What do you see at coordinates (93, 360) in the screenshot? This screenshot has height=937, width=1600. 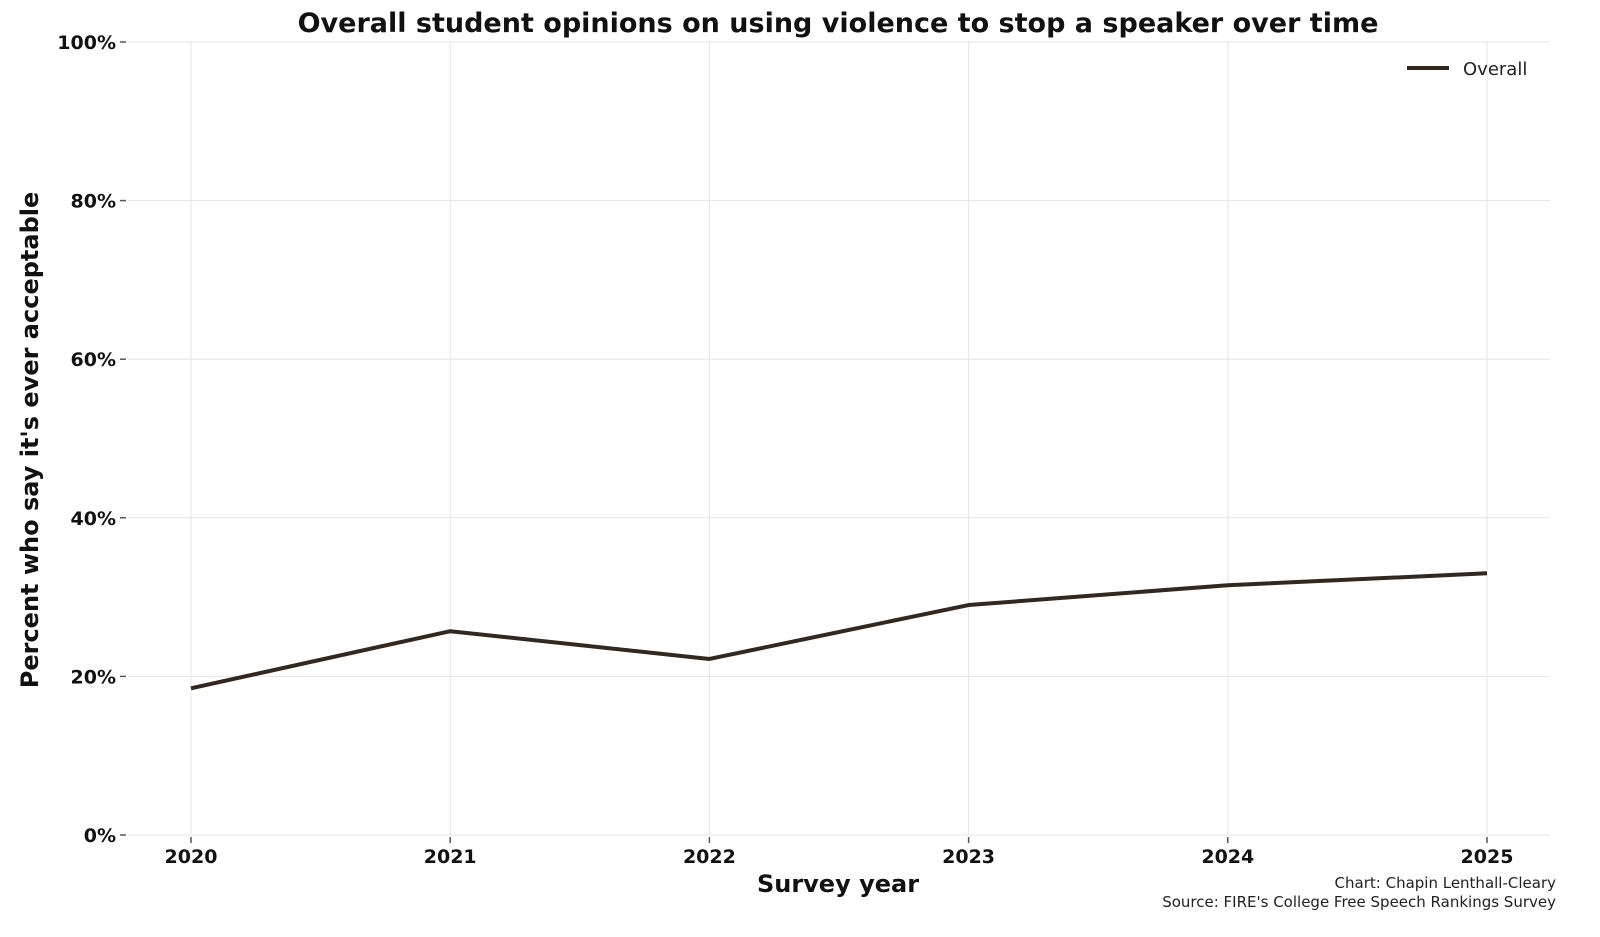 I see `y-tick-label: 60%` at bounding box center [93, 360].